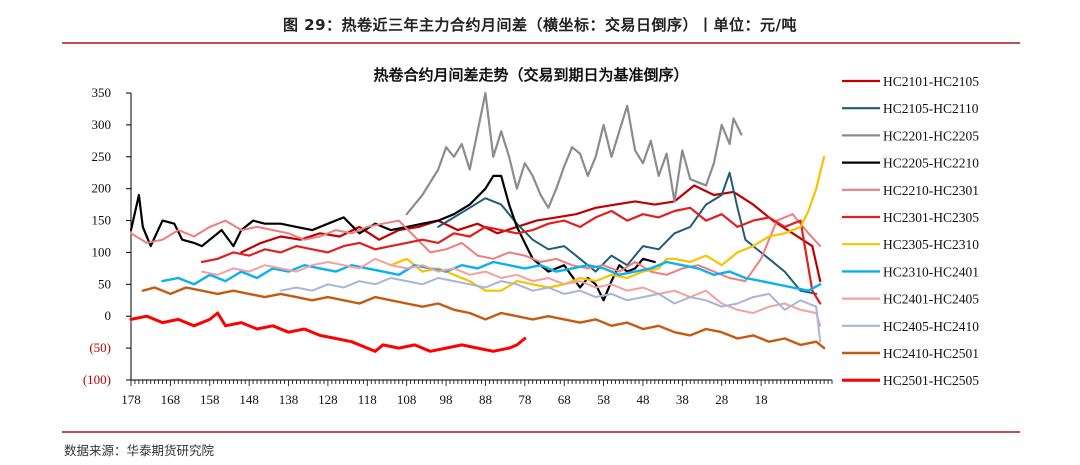 This screenshot has height=465, width=1080. What do you see at coordinates (540, 25) in the screenshot?
I see `figure-caption: 图 29：热卷近三年主力合约月间差（横坐标：交易日倒序）丨单位：元/吨` at bounding box center [540, 25].